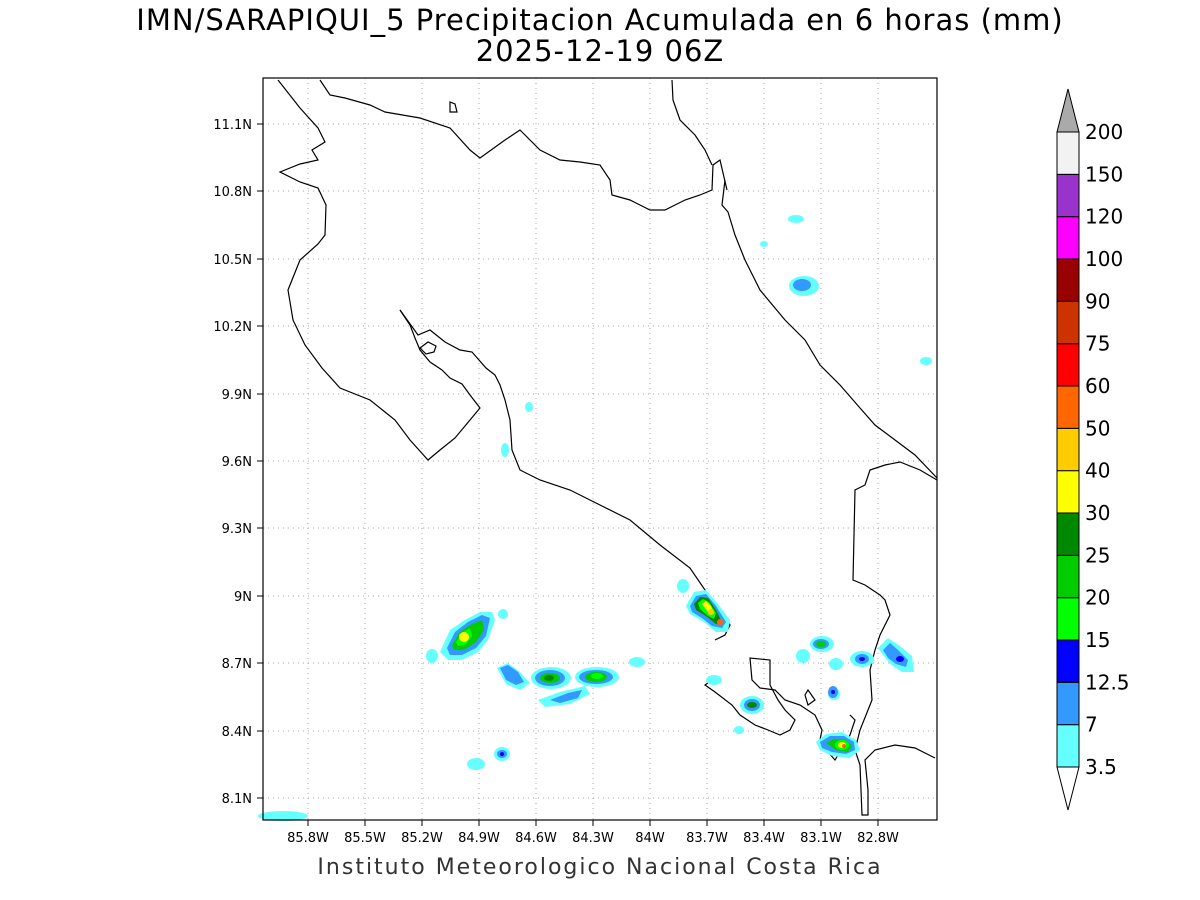 The height and width of the screenshot is (900, 1200). Describe the element at coordinates (232, 125) in the screenshot. I see `y-tick-label: 11.1N` at that location.